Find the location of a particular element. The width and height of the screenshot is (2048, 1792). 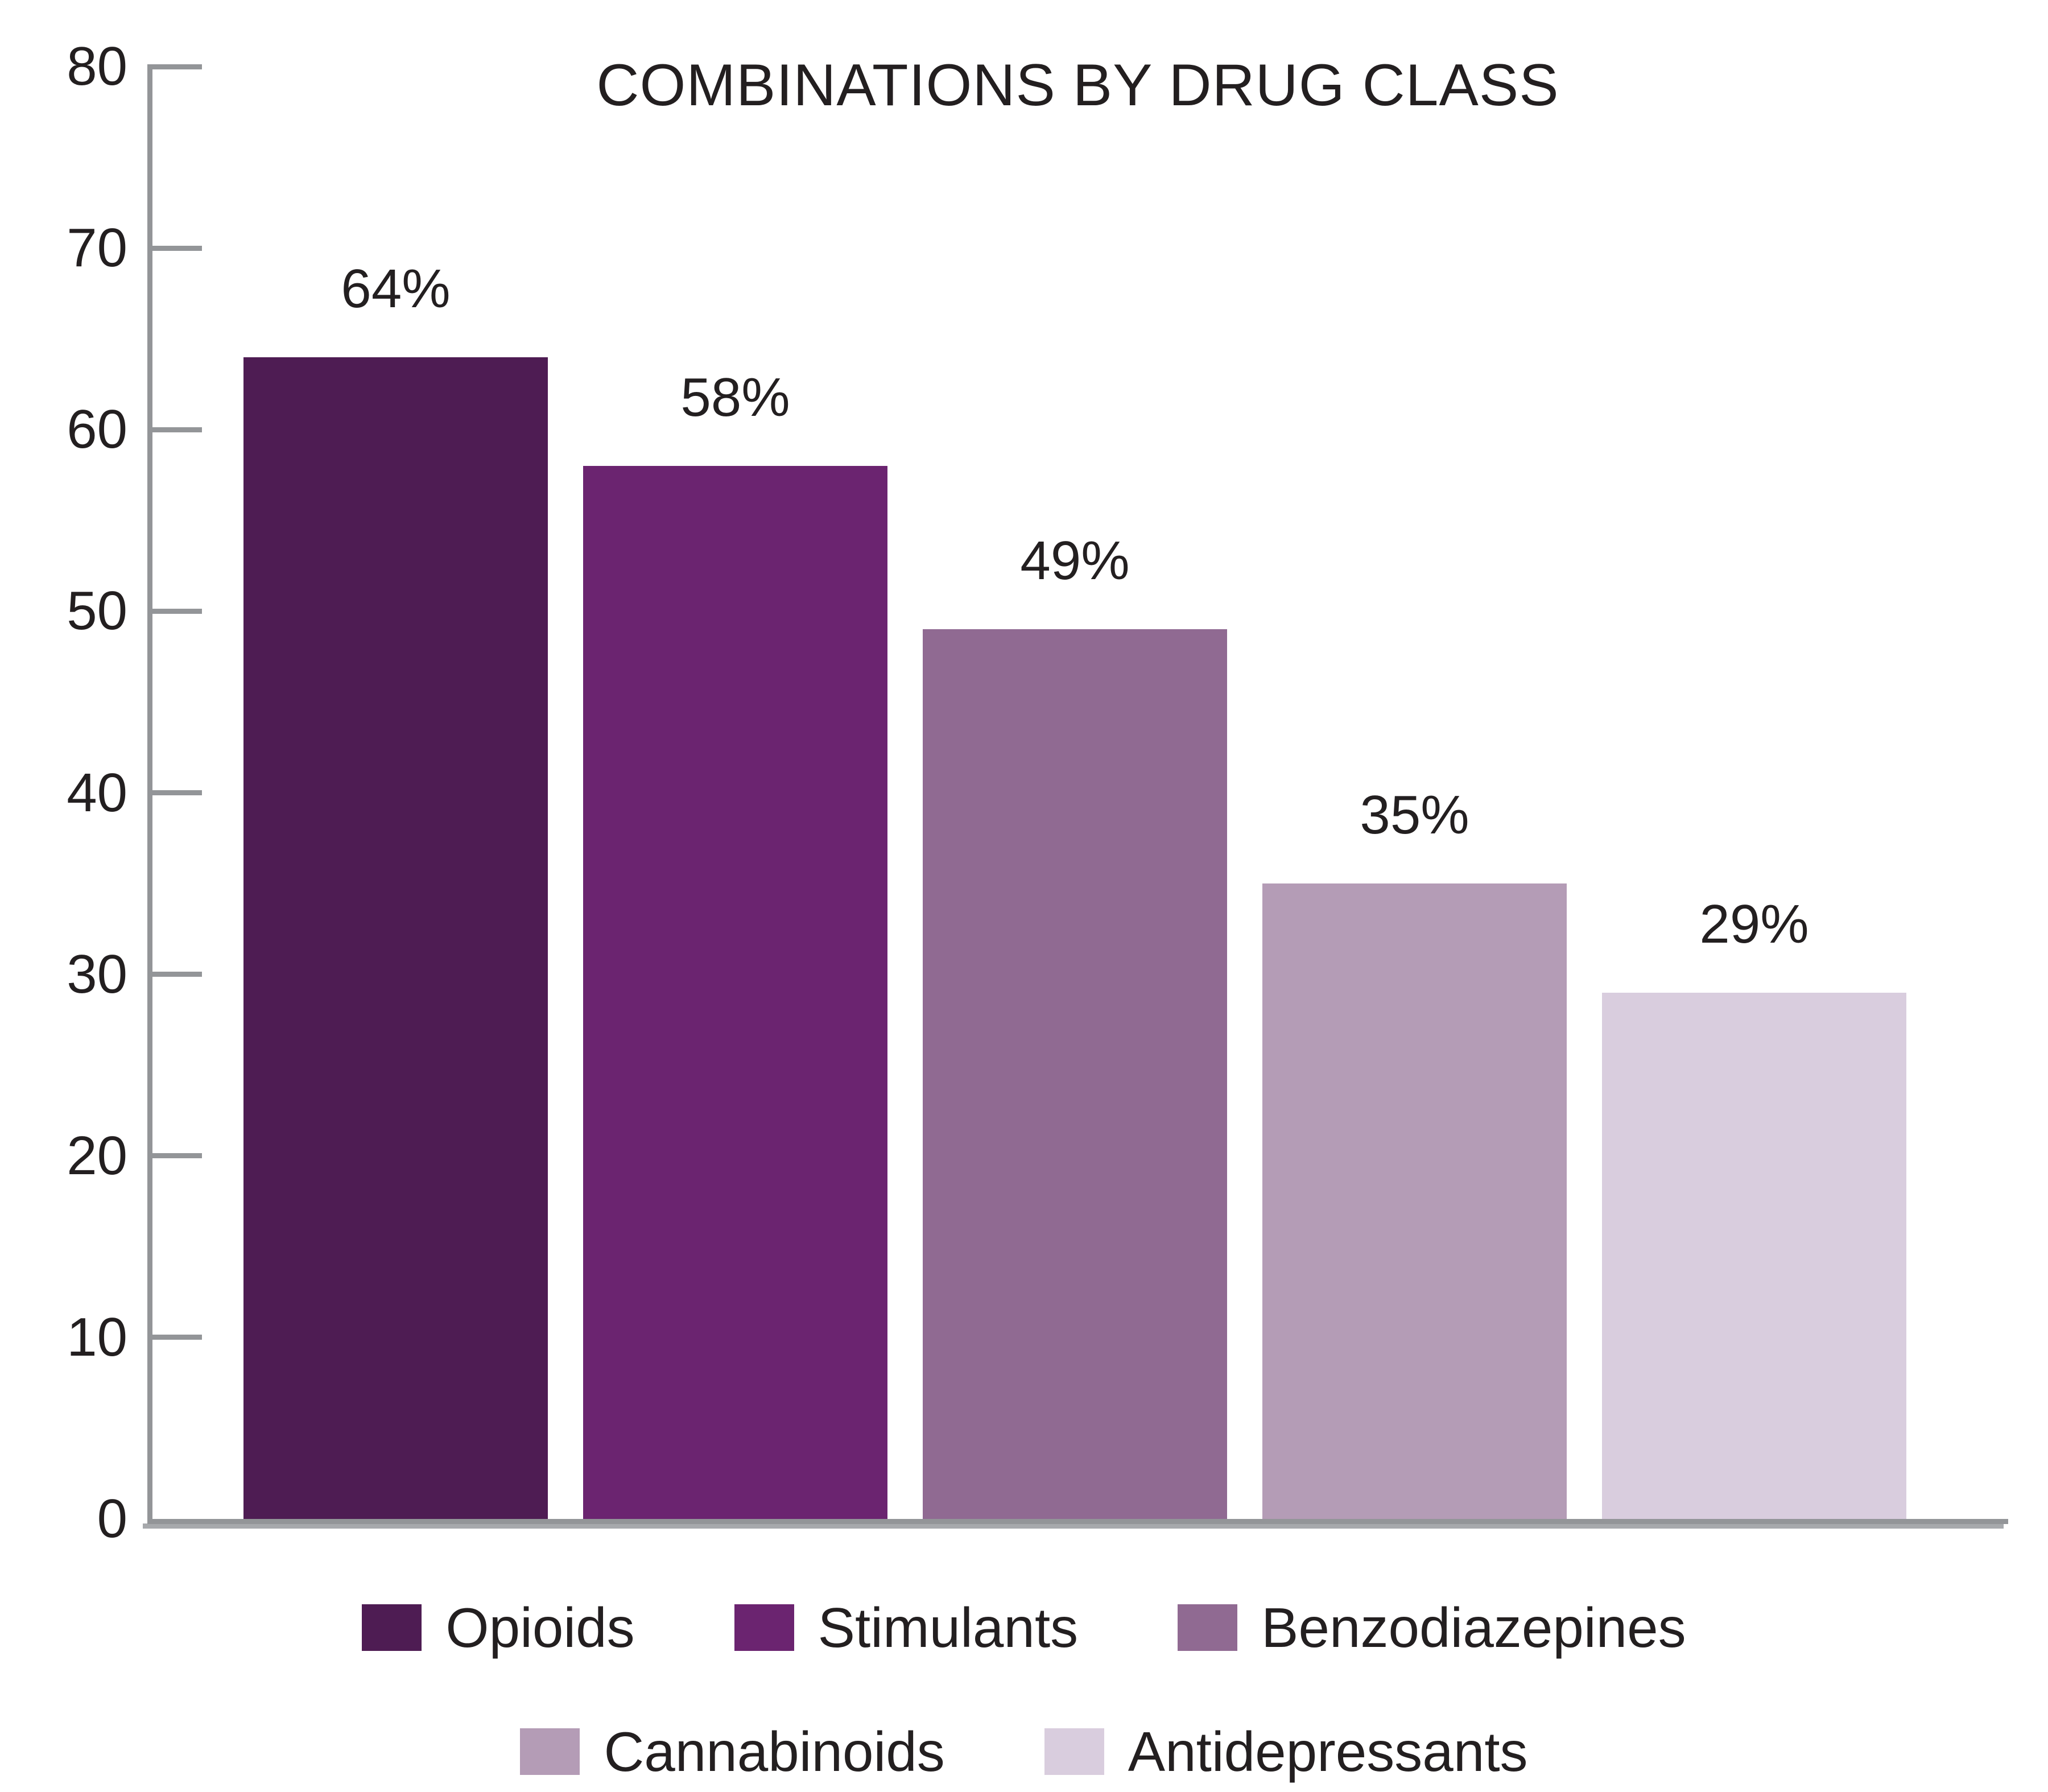

bar-value-label-cannabinoids: 35% is located at coordinates (1414, 815).